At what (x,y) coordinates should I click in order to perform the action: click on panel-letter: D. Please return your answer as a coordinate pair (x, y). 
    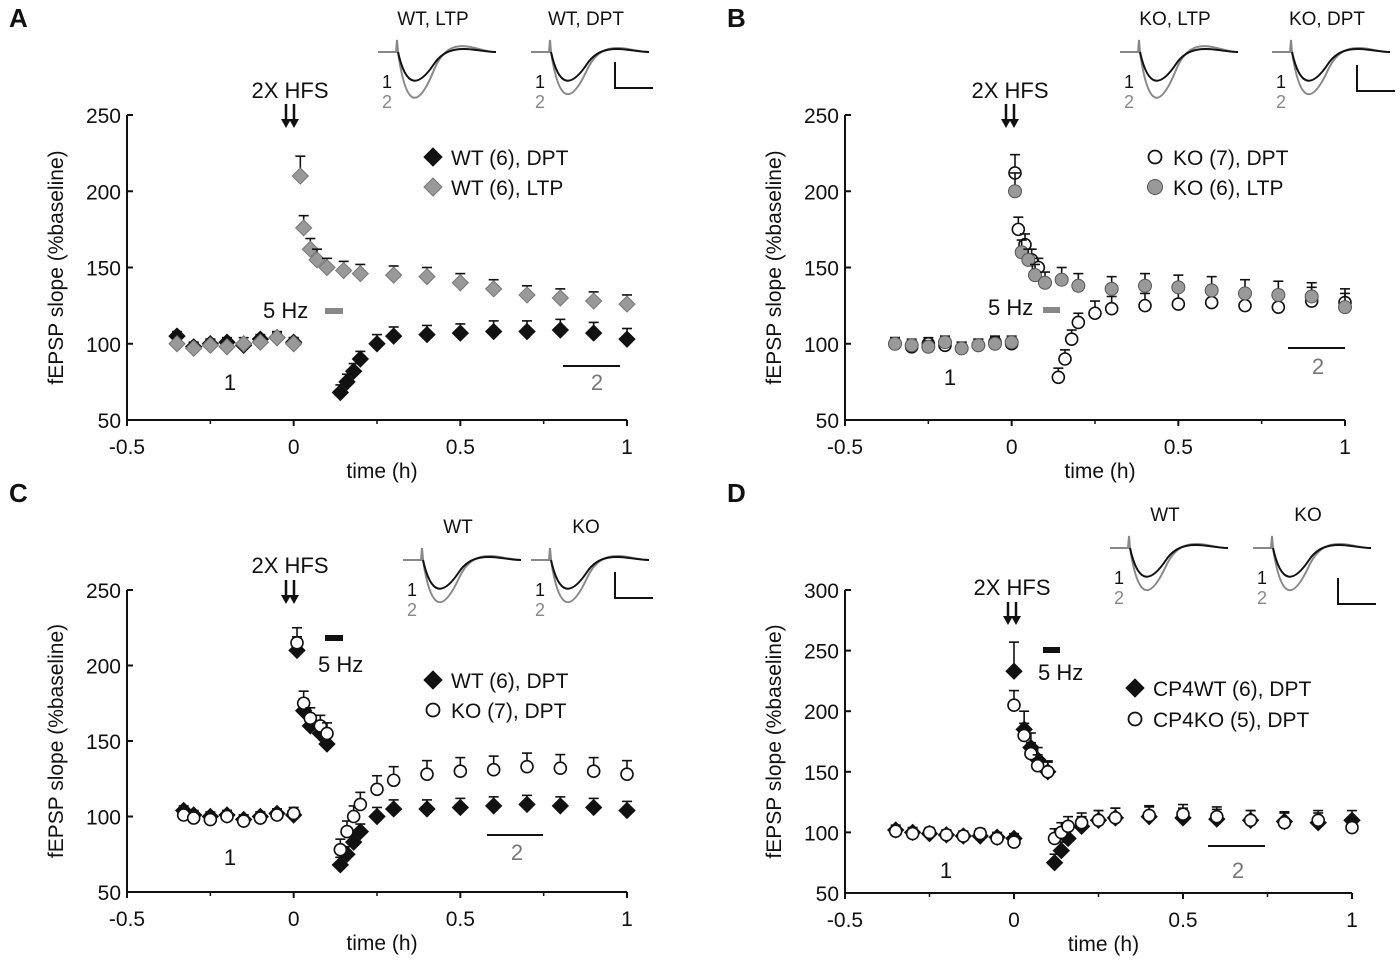
    Looking at the image, I should click on (736, 493).